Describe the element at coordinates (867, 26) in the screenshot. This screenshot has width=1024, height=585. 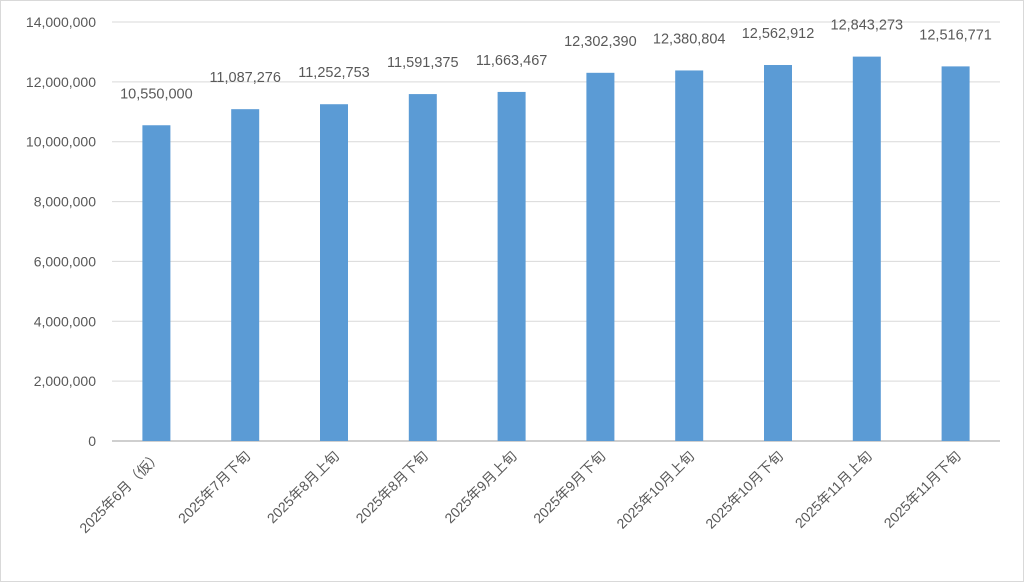
I see `data-label: 12,843,273` at that location.